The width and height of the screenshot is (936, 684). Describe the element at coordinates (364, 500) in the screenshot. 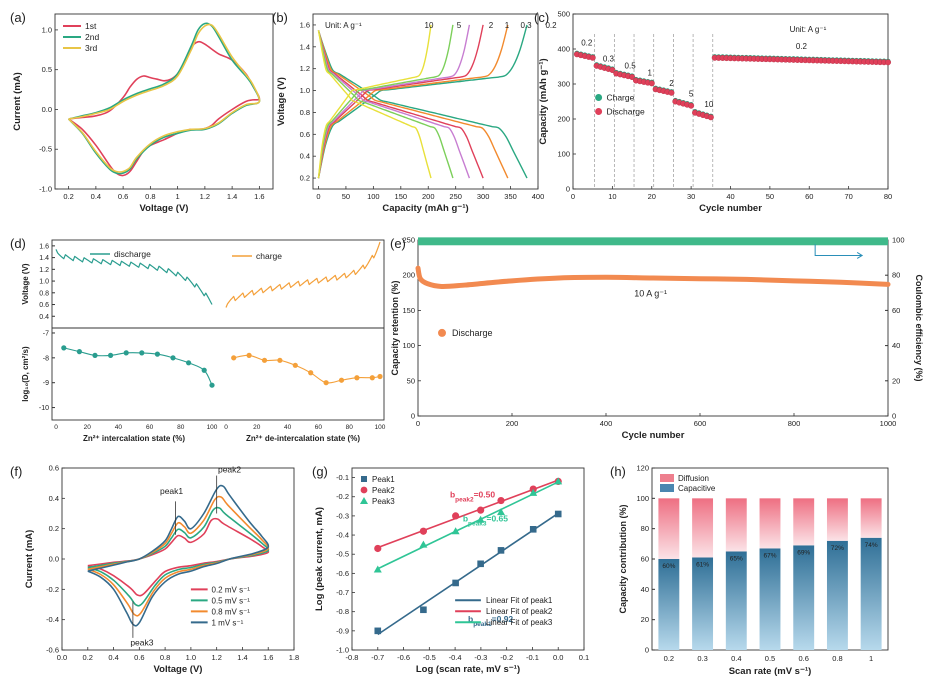

I see `g-legend-marker` at that location.